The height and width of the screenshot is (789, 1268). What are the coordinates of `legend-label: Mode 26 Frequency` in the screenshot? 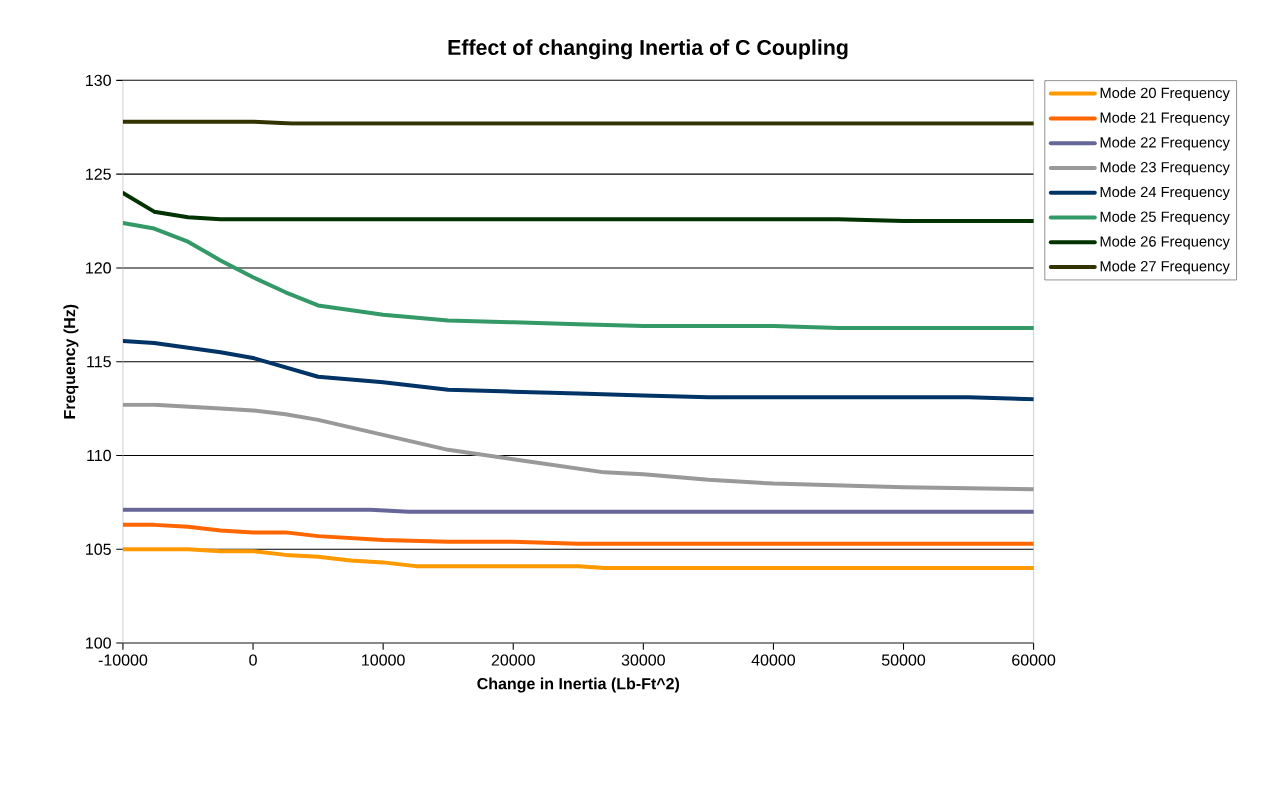 It's located at (1165, 242).